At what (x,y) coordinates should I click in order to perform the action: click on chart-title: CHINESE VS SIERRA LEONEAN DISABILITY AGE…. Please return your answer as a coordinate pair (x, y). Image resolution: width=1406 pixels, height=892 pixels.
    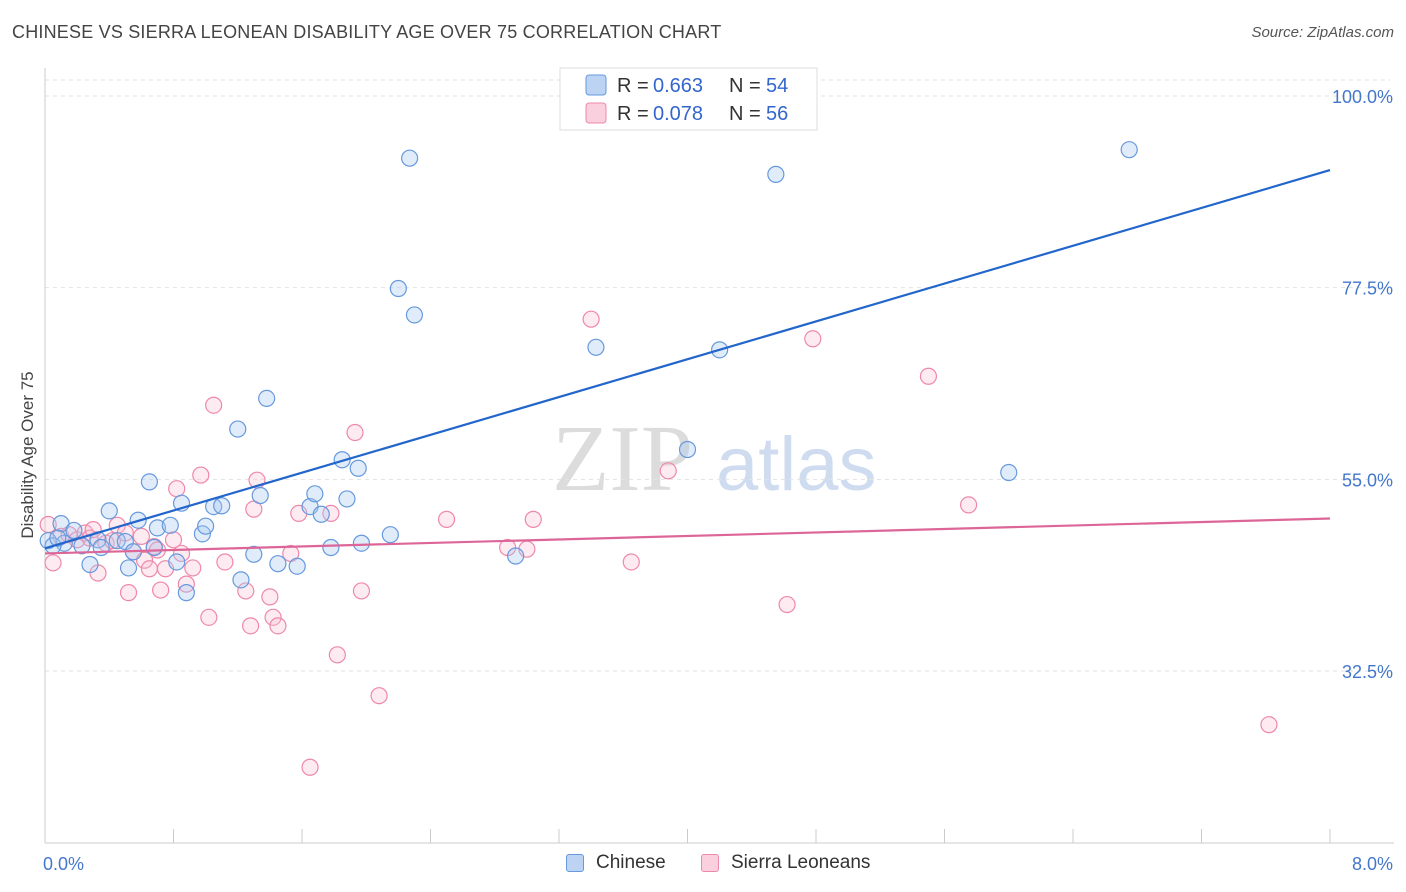
    Looking at the image, I should click on (367, 32).